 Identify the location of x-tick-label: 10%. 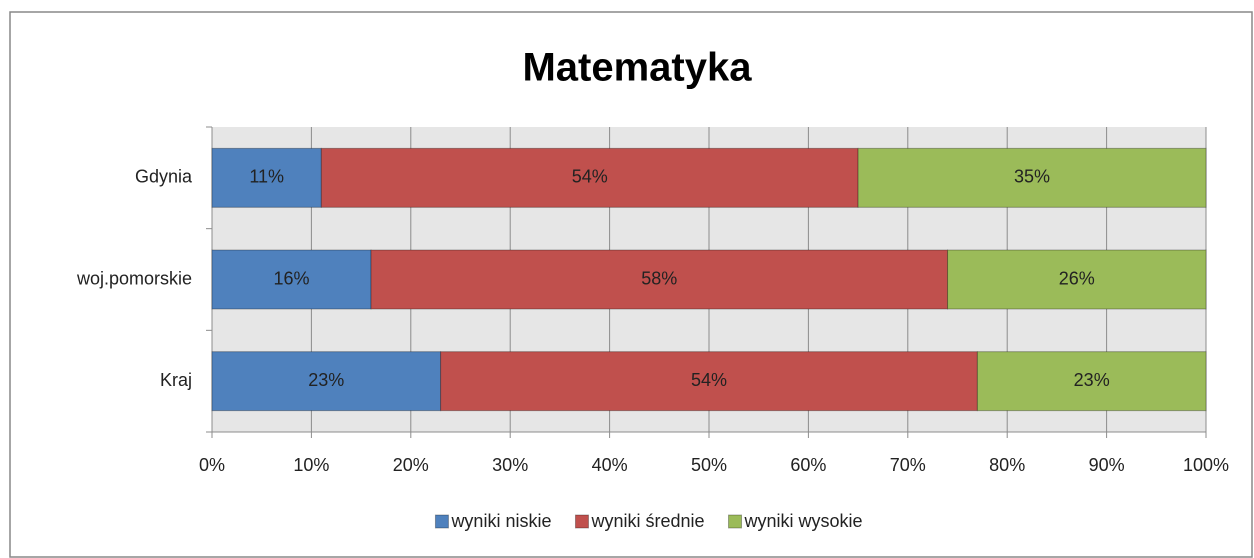
(311, 465).